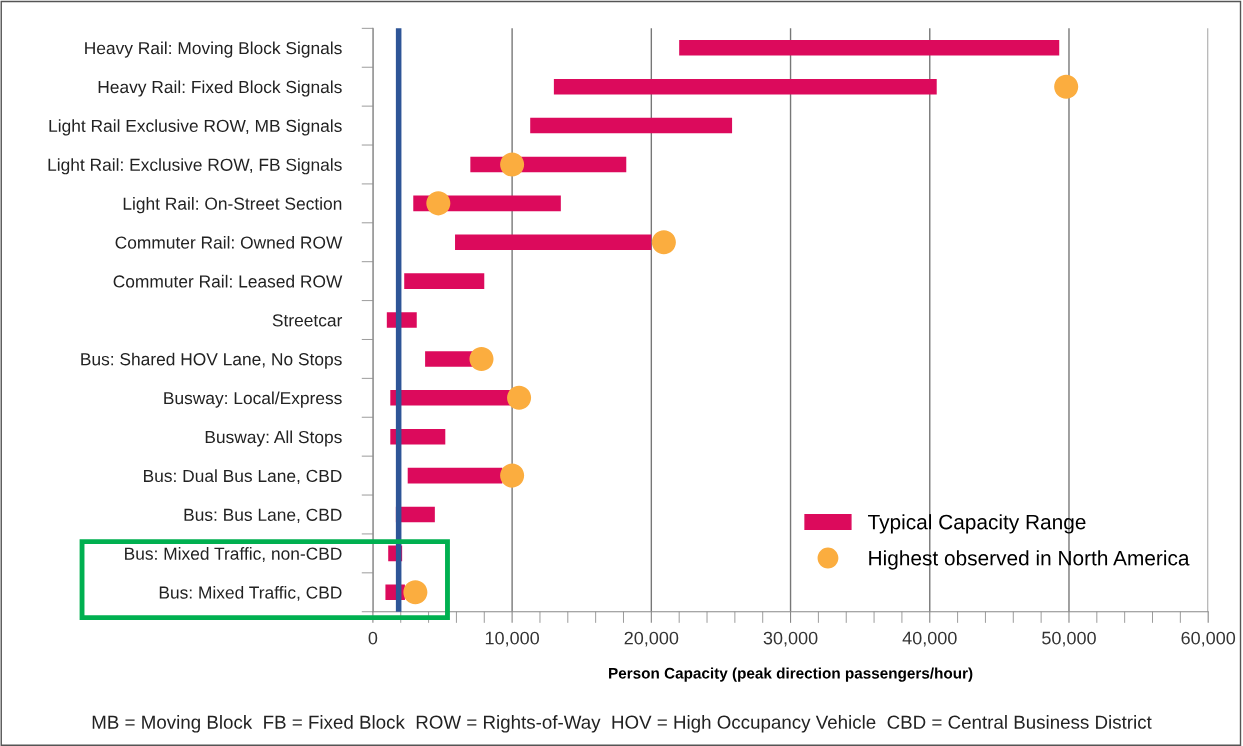 Image resolution: width=1243 pixels, height=746 pixels. What do you see at coordinates (243, 477) in the screenshot?
I see `y-tick-label: Bus: Dual Bus Lane, CBD` at bounding box center [243, 477].